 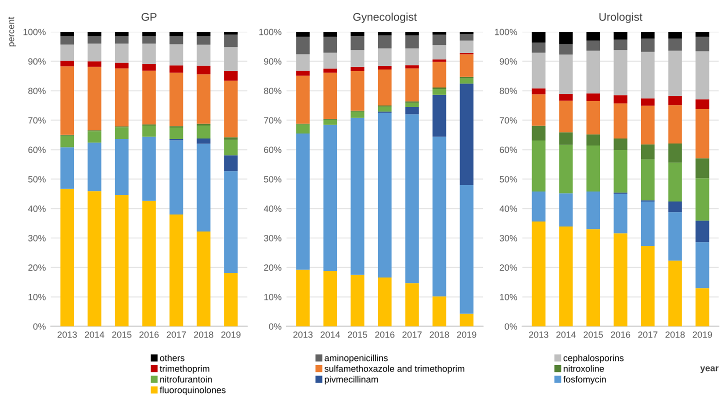 I want to click on legend-label: nitrofurantoin, so click(x=186, y=379).